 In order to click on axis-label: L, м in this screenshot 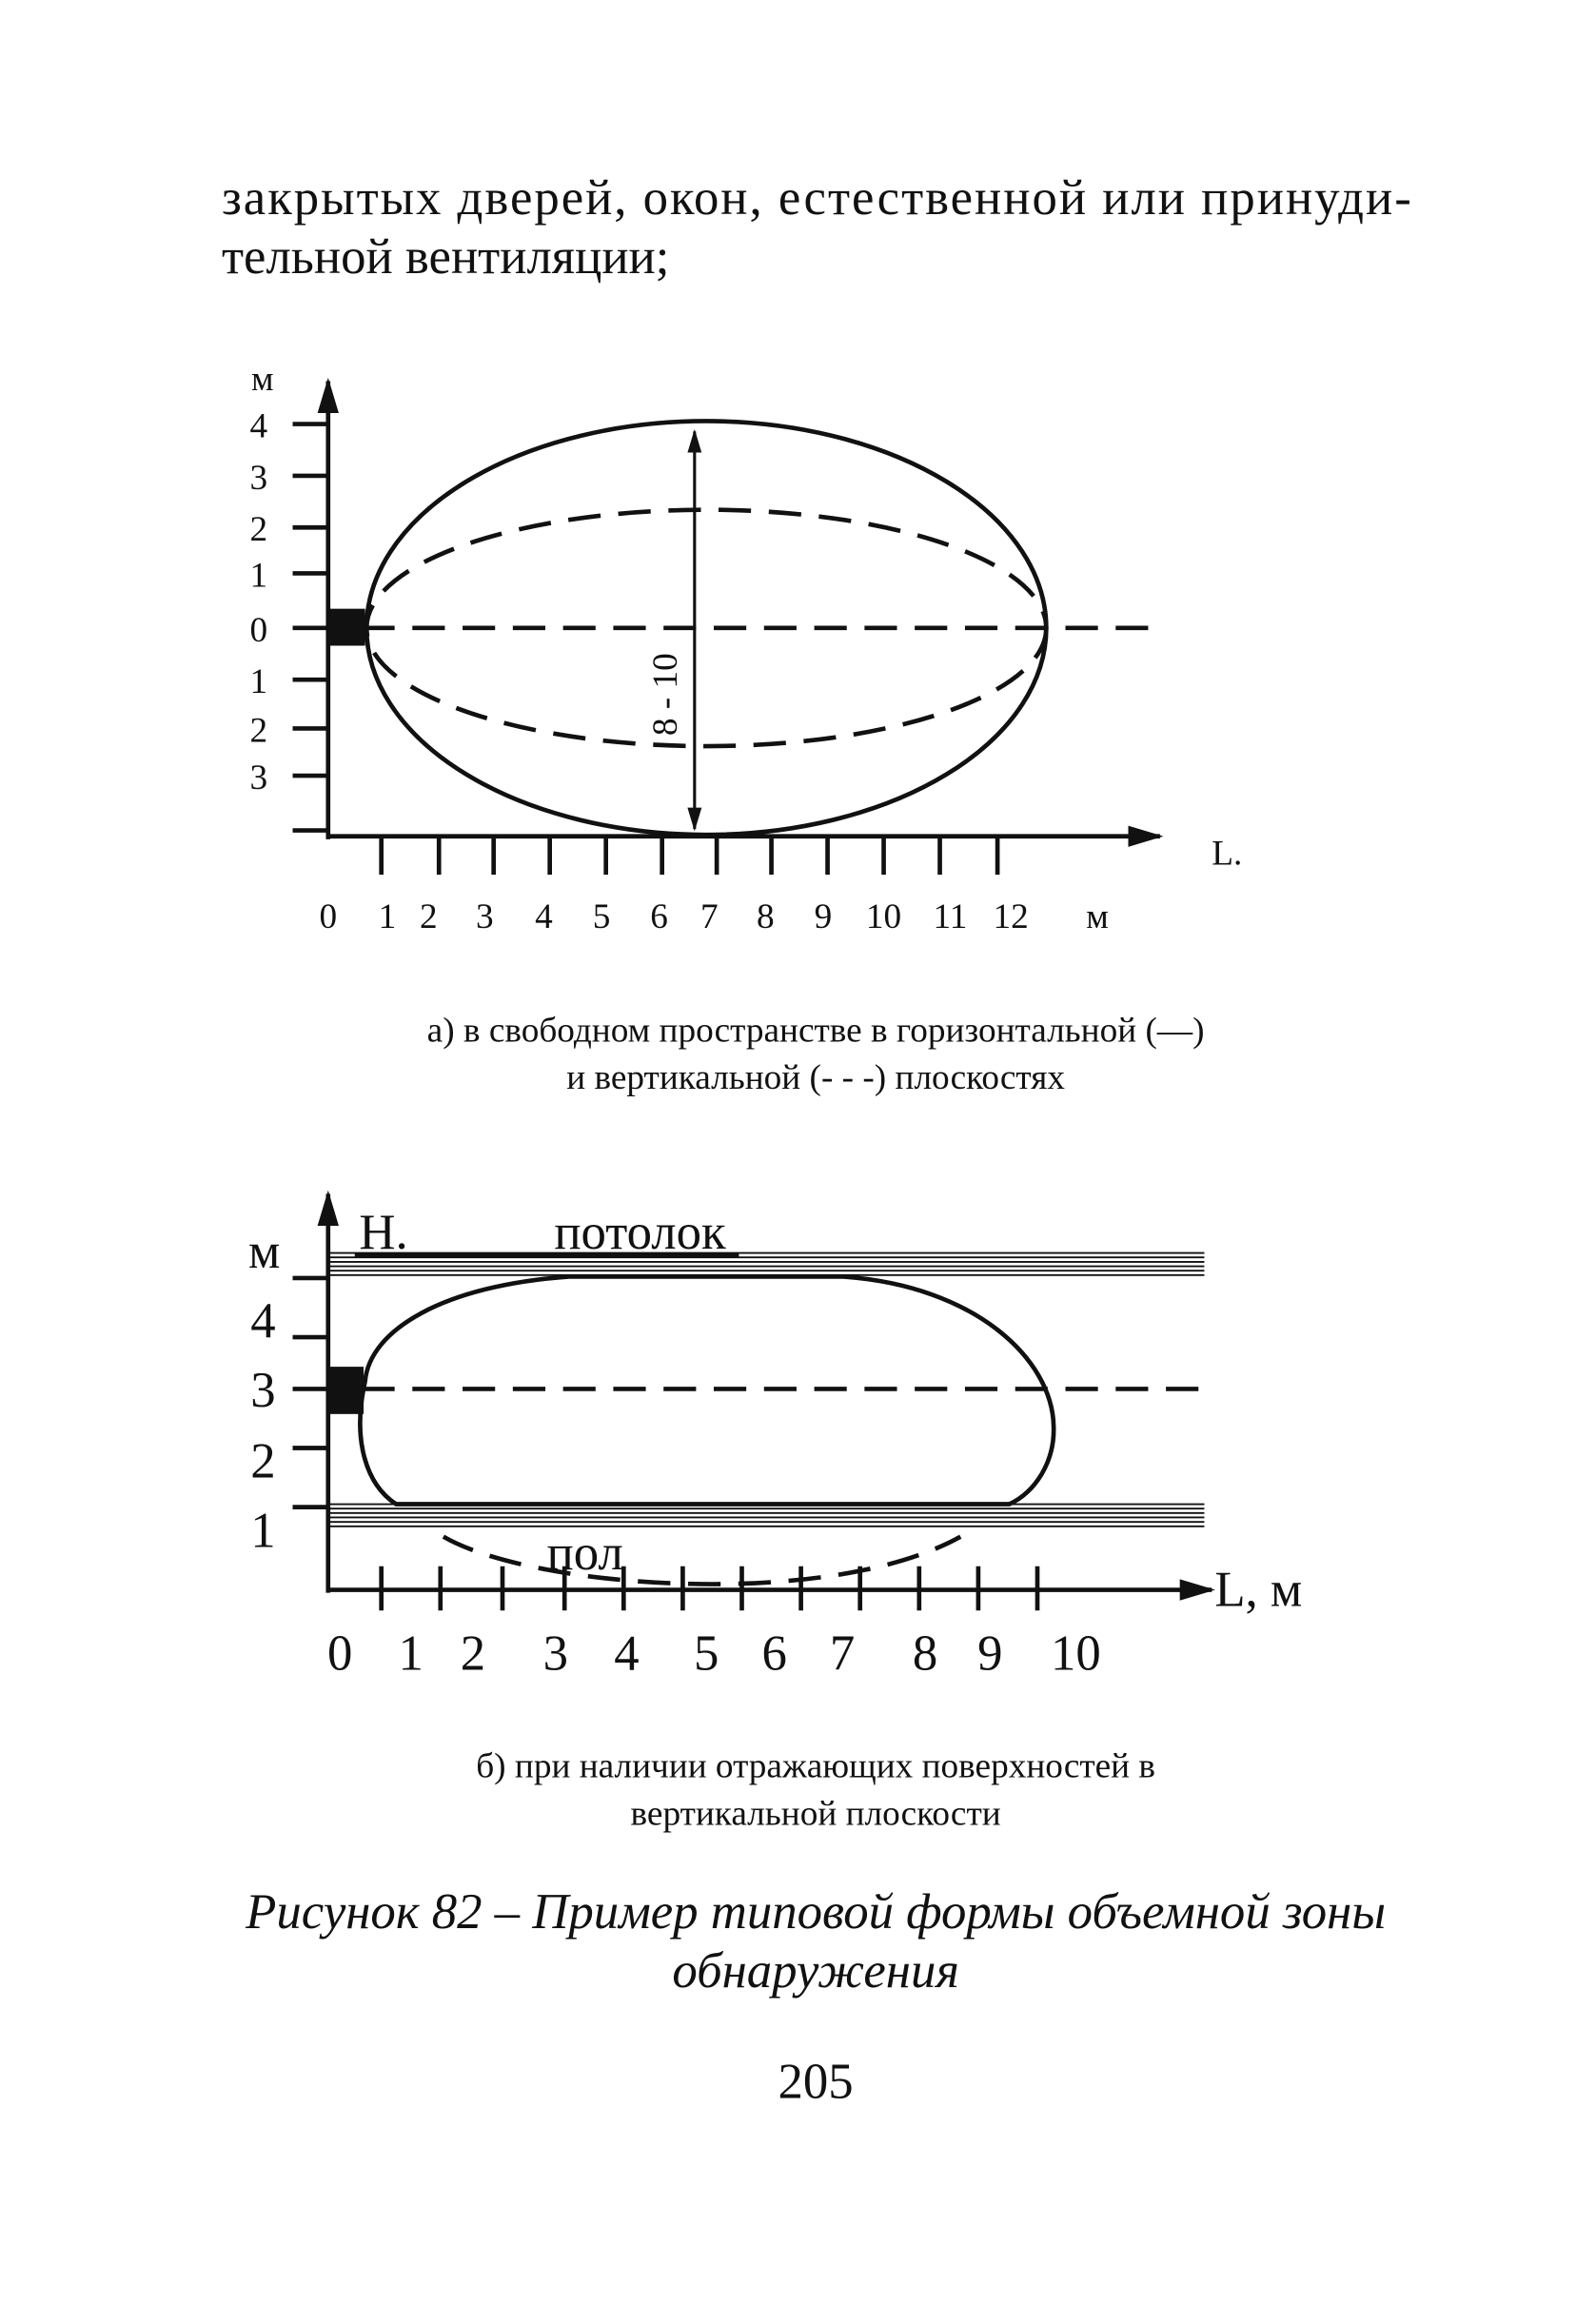, I will do `click(1258, 1590)`.